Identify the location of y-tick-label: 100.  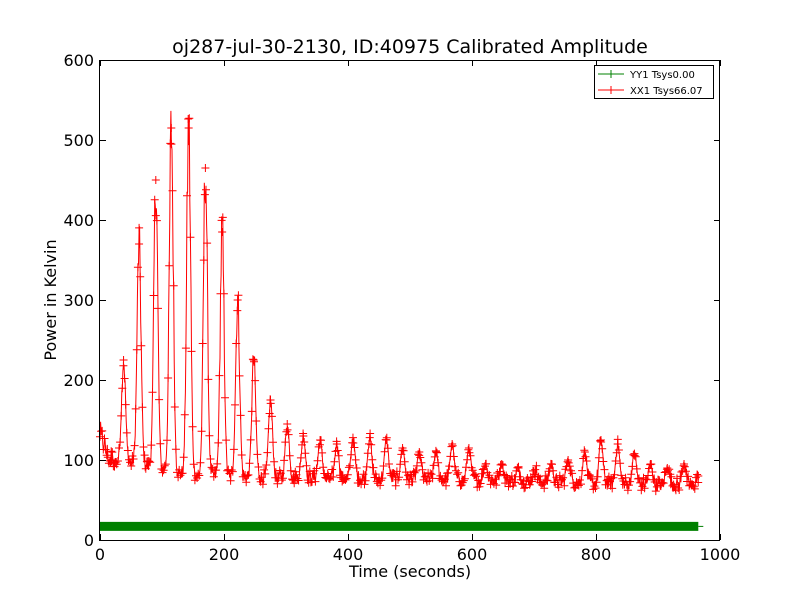
(78, 460).